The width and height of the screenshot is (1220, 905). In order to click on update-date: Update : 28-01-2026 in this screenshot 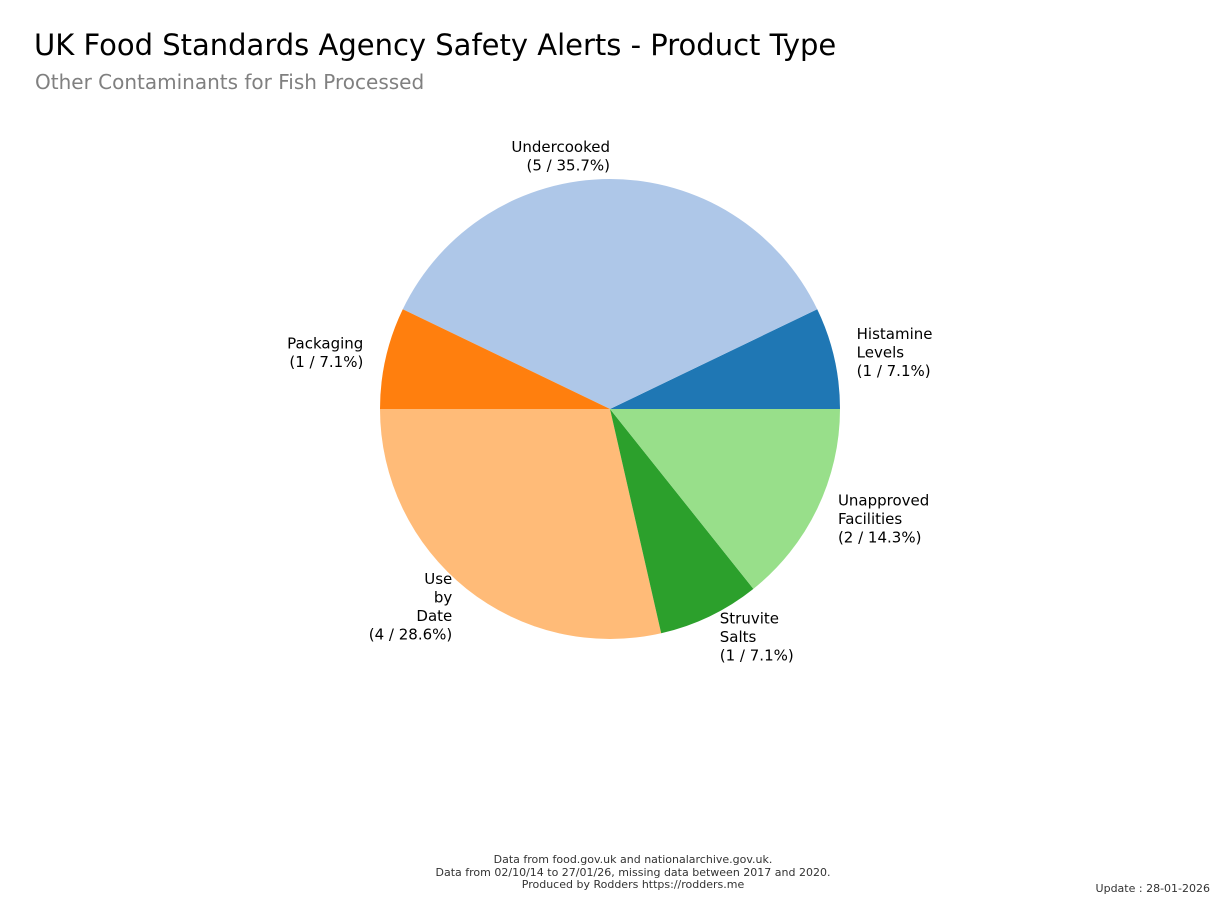, I will do `click(1152, 888)`.